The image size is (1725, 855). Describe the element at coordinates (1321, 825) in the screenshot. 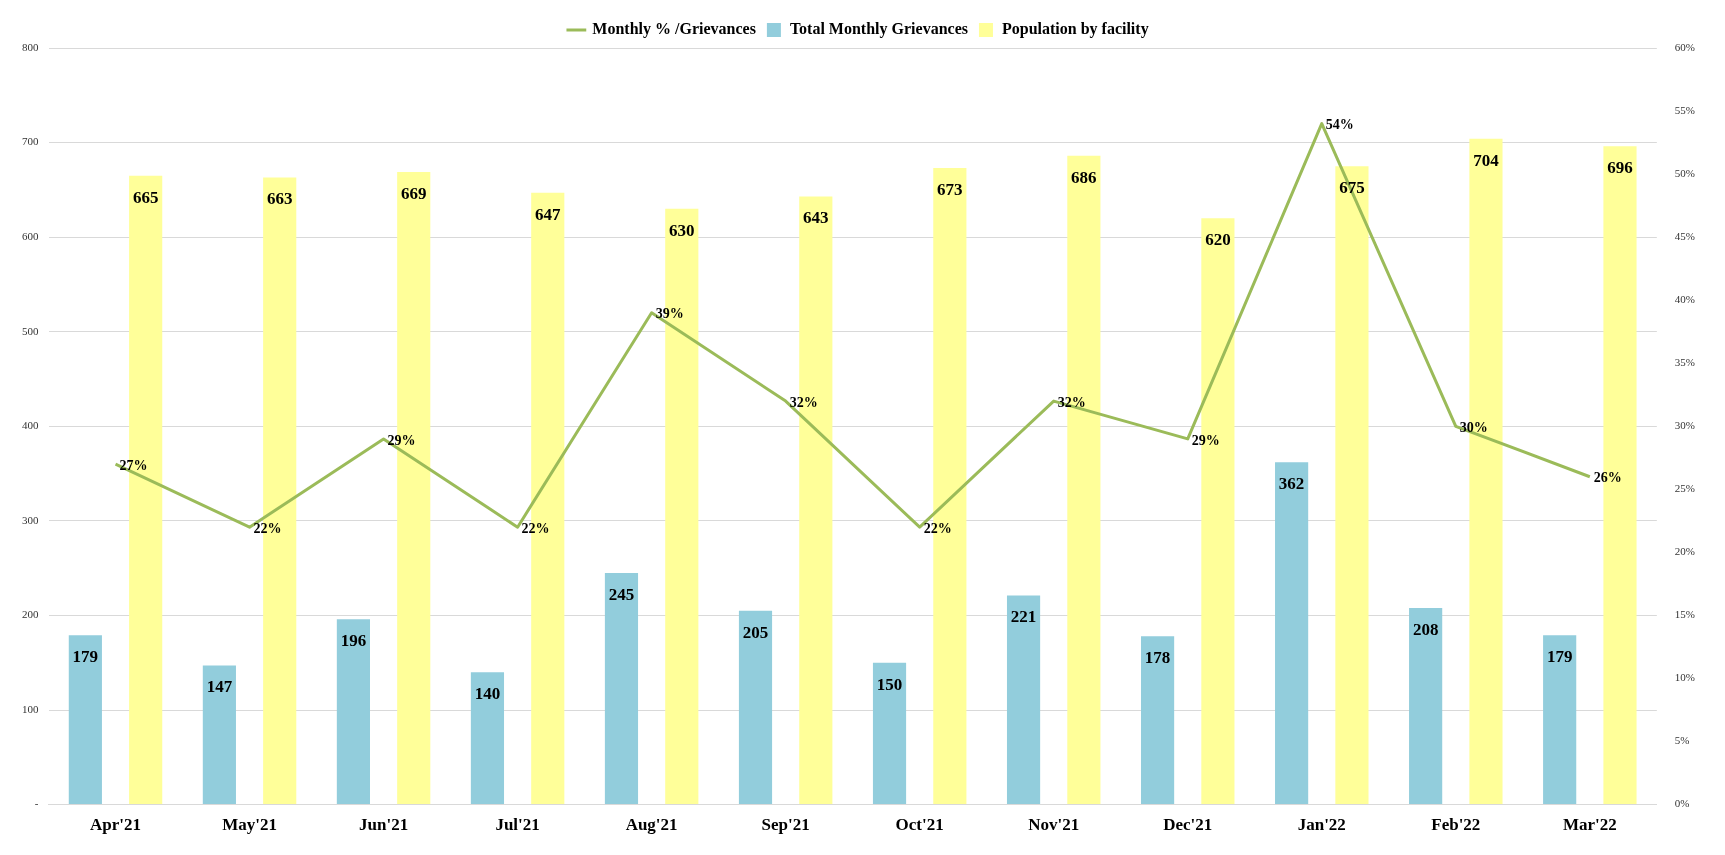

I see `x-tick-label: Jan'22` at that location.